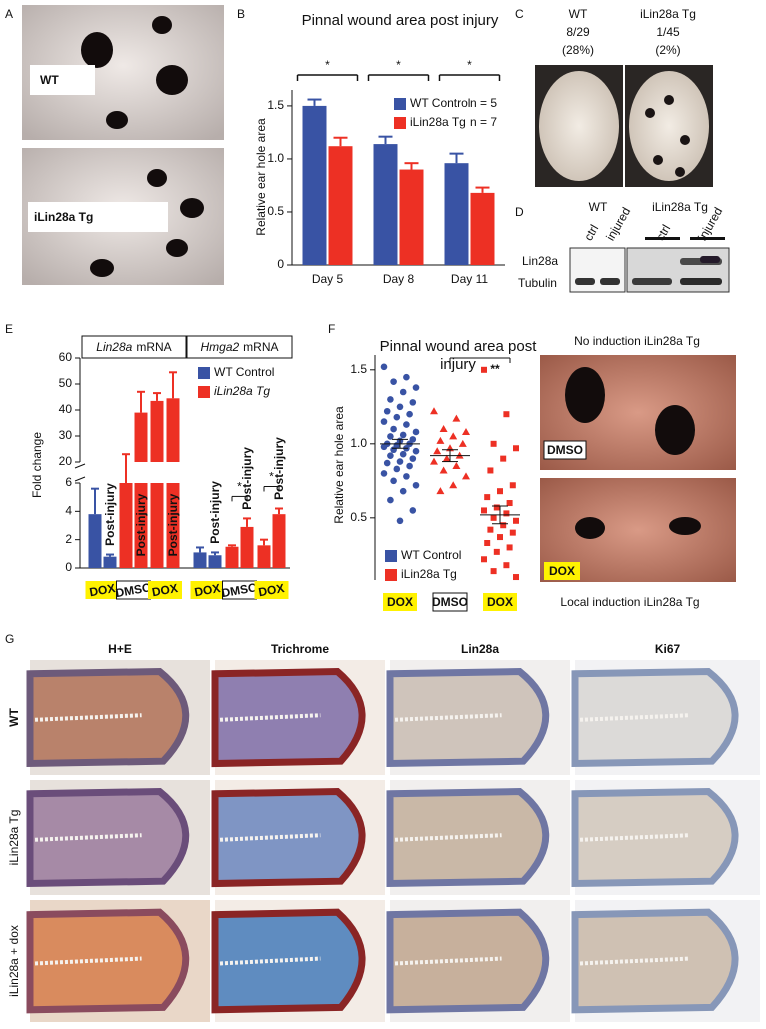 Image resolution: width=766 pixels, height=1029 pixels. Describe the element at coordinates (450, 602) in the screenshot. I see `category-box` at that location.